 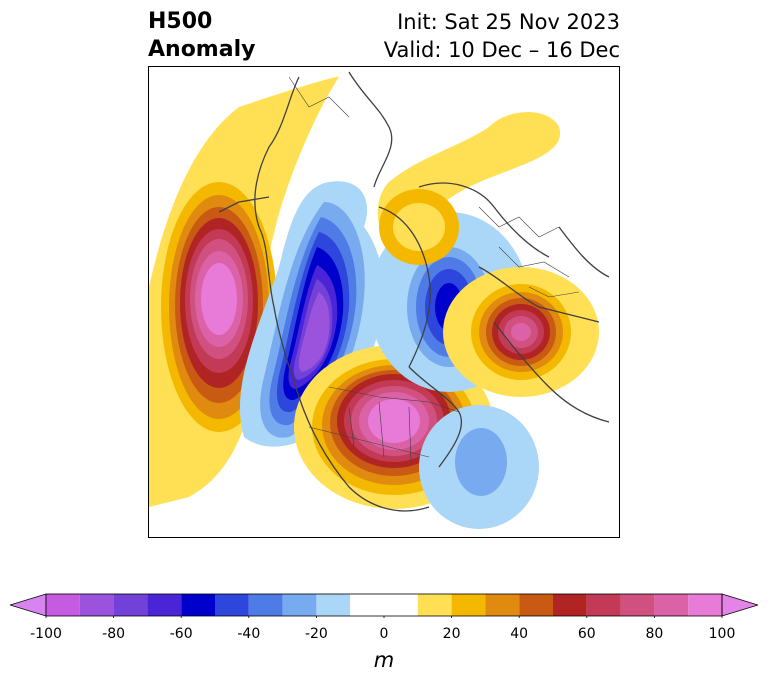 I want to click on colorbar-tick-label: -100, so click(x=46, y=634).